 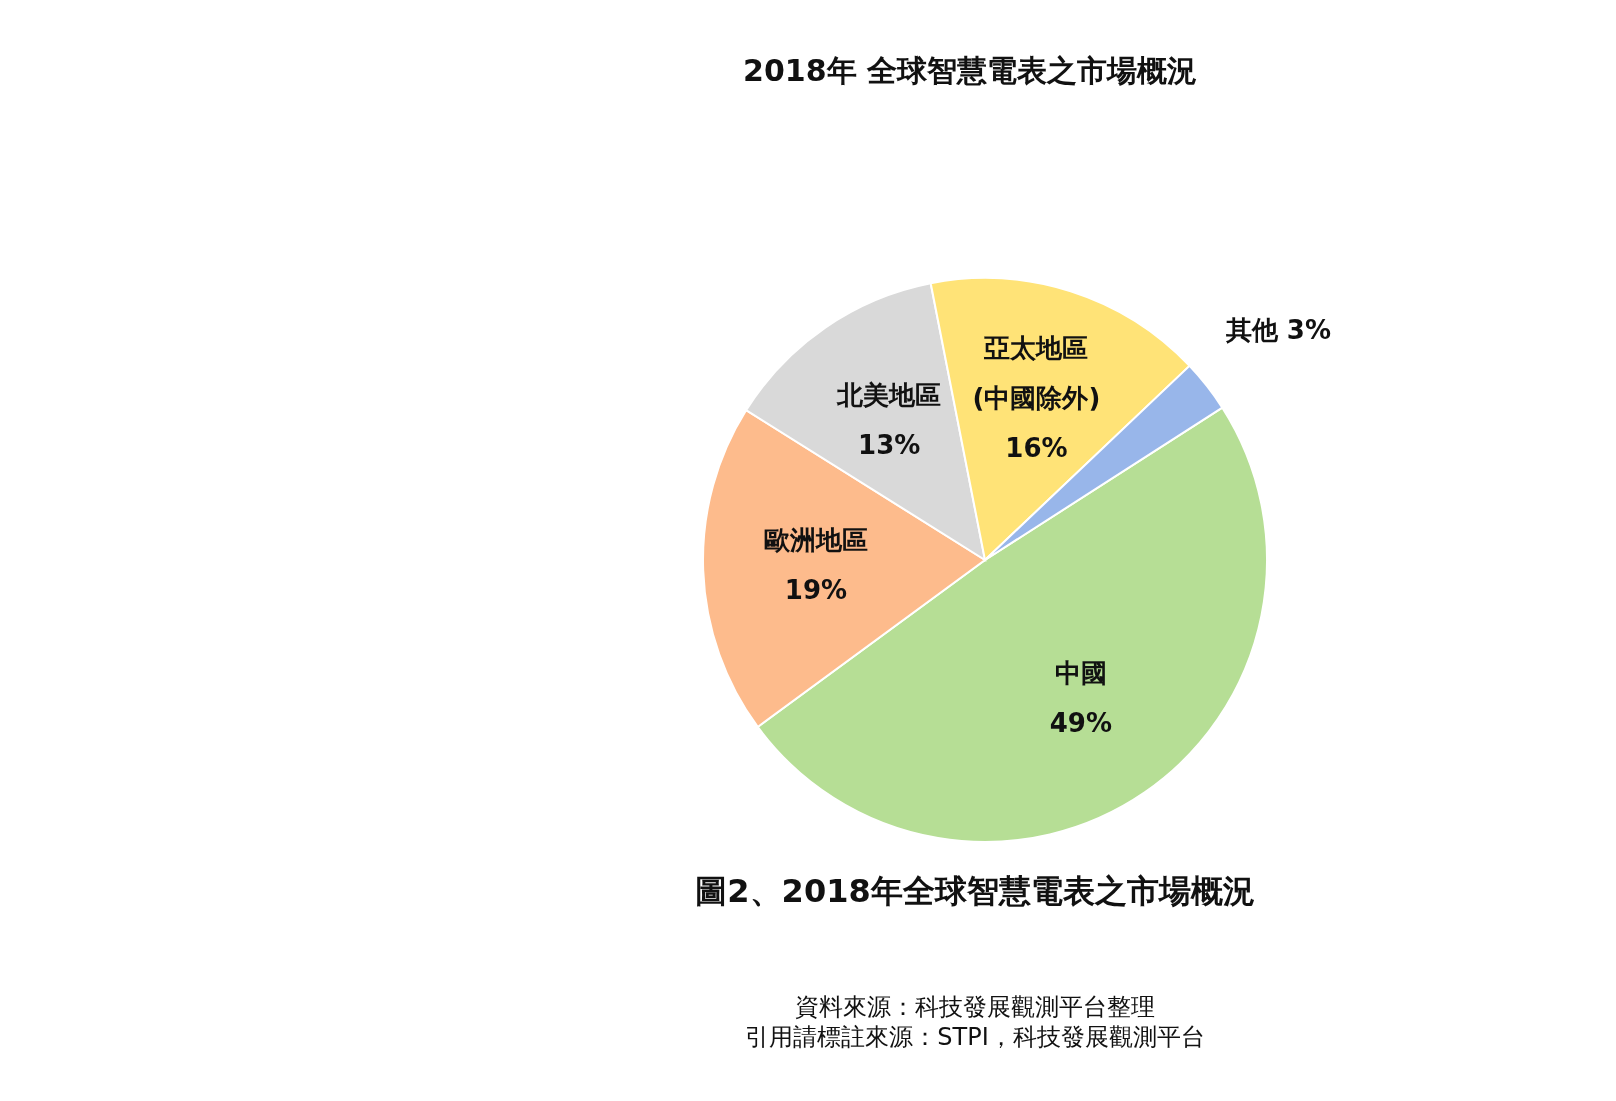 I want to click on data-label: 49%, so click(x=1080, y=723).